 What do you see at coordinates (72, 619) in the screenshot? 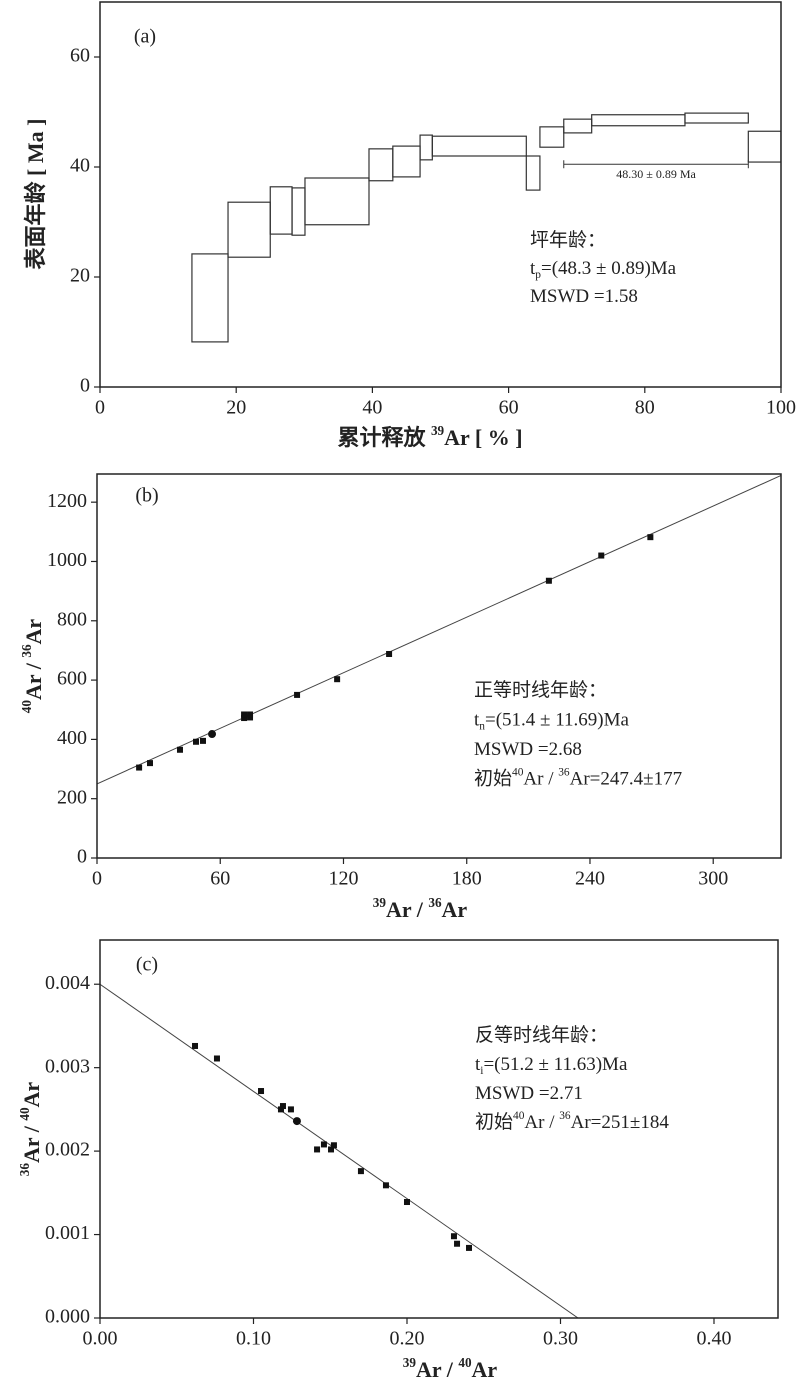
I see `y-tick-label: 800` at bounding box center [72, 619].